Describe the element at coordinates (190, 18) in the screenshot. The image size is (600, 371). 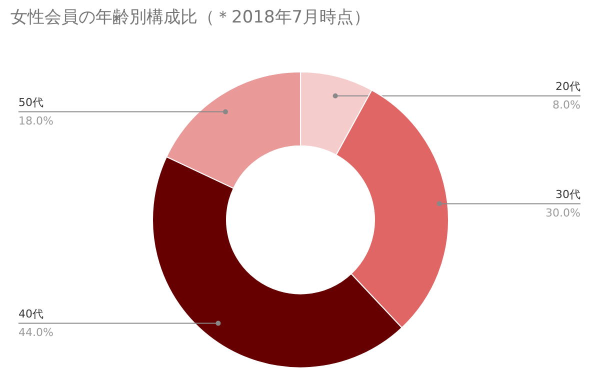
I see `chart-title: 女性会員の年齢別構成比（＊2018年7月時点）` at that location.